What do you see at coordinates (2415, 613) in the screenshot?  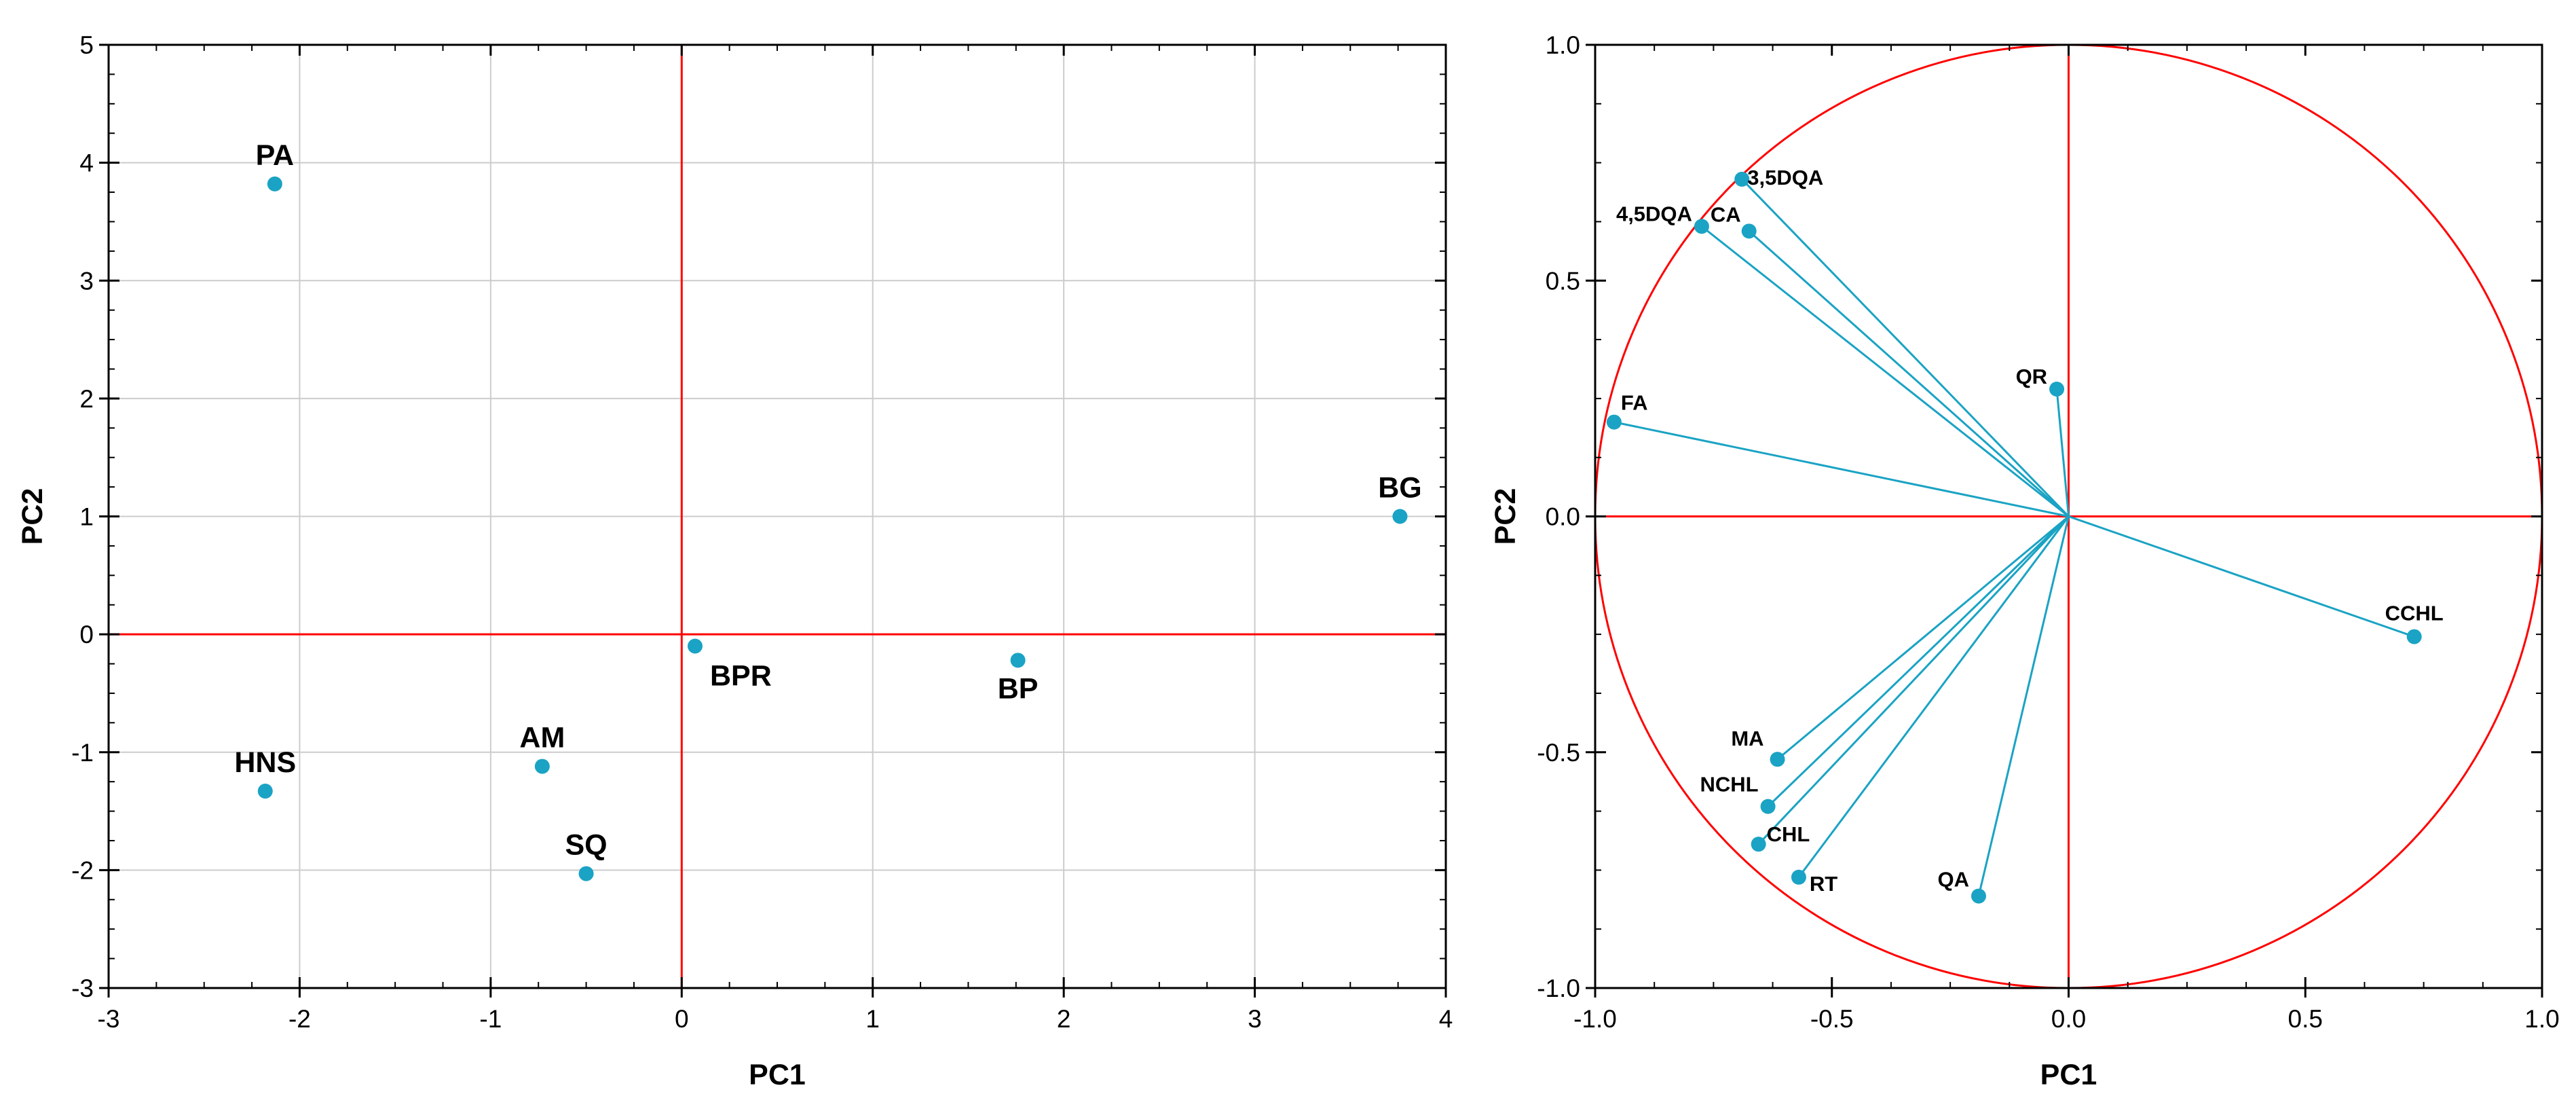 I see `point-label: CCHL` at bounding box center [2415, 613].